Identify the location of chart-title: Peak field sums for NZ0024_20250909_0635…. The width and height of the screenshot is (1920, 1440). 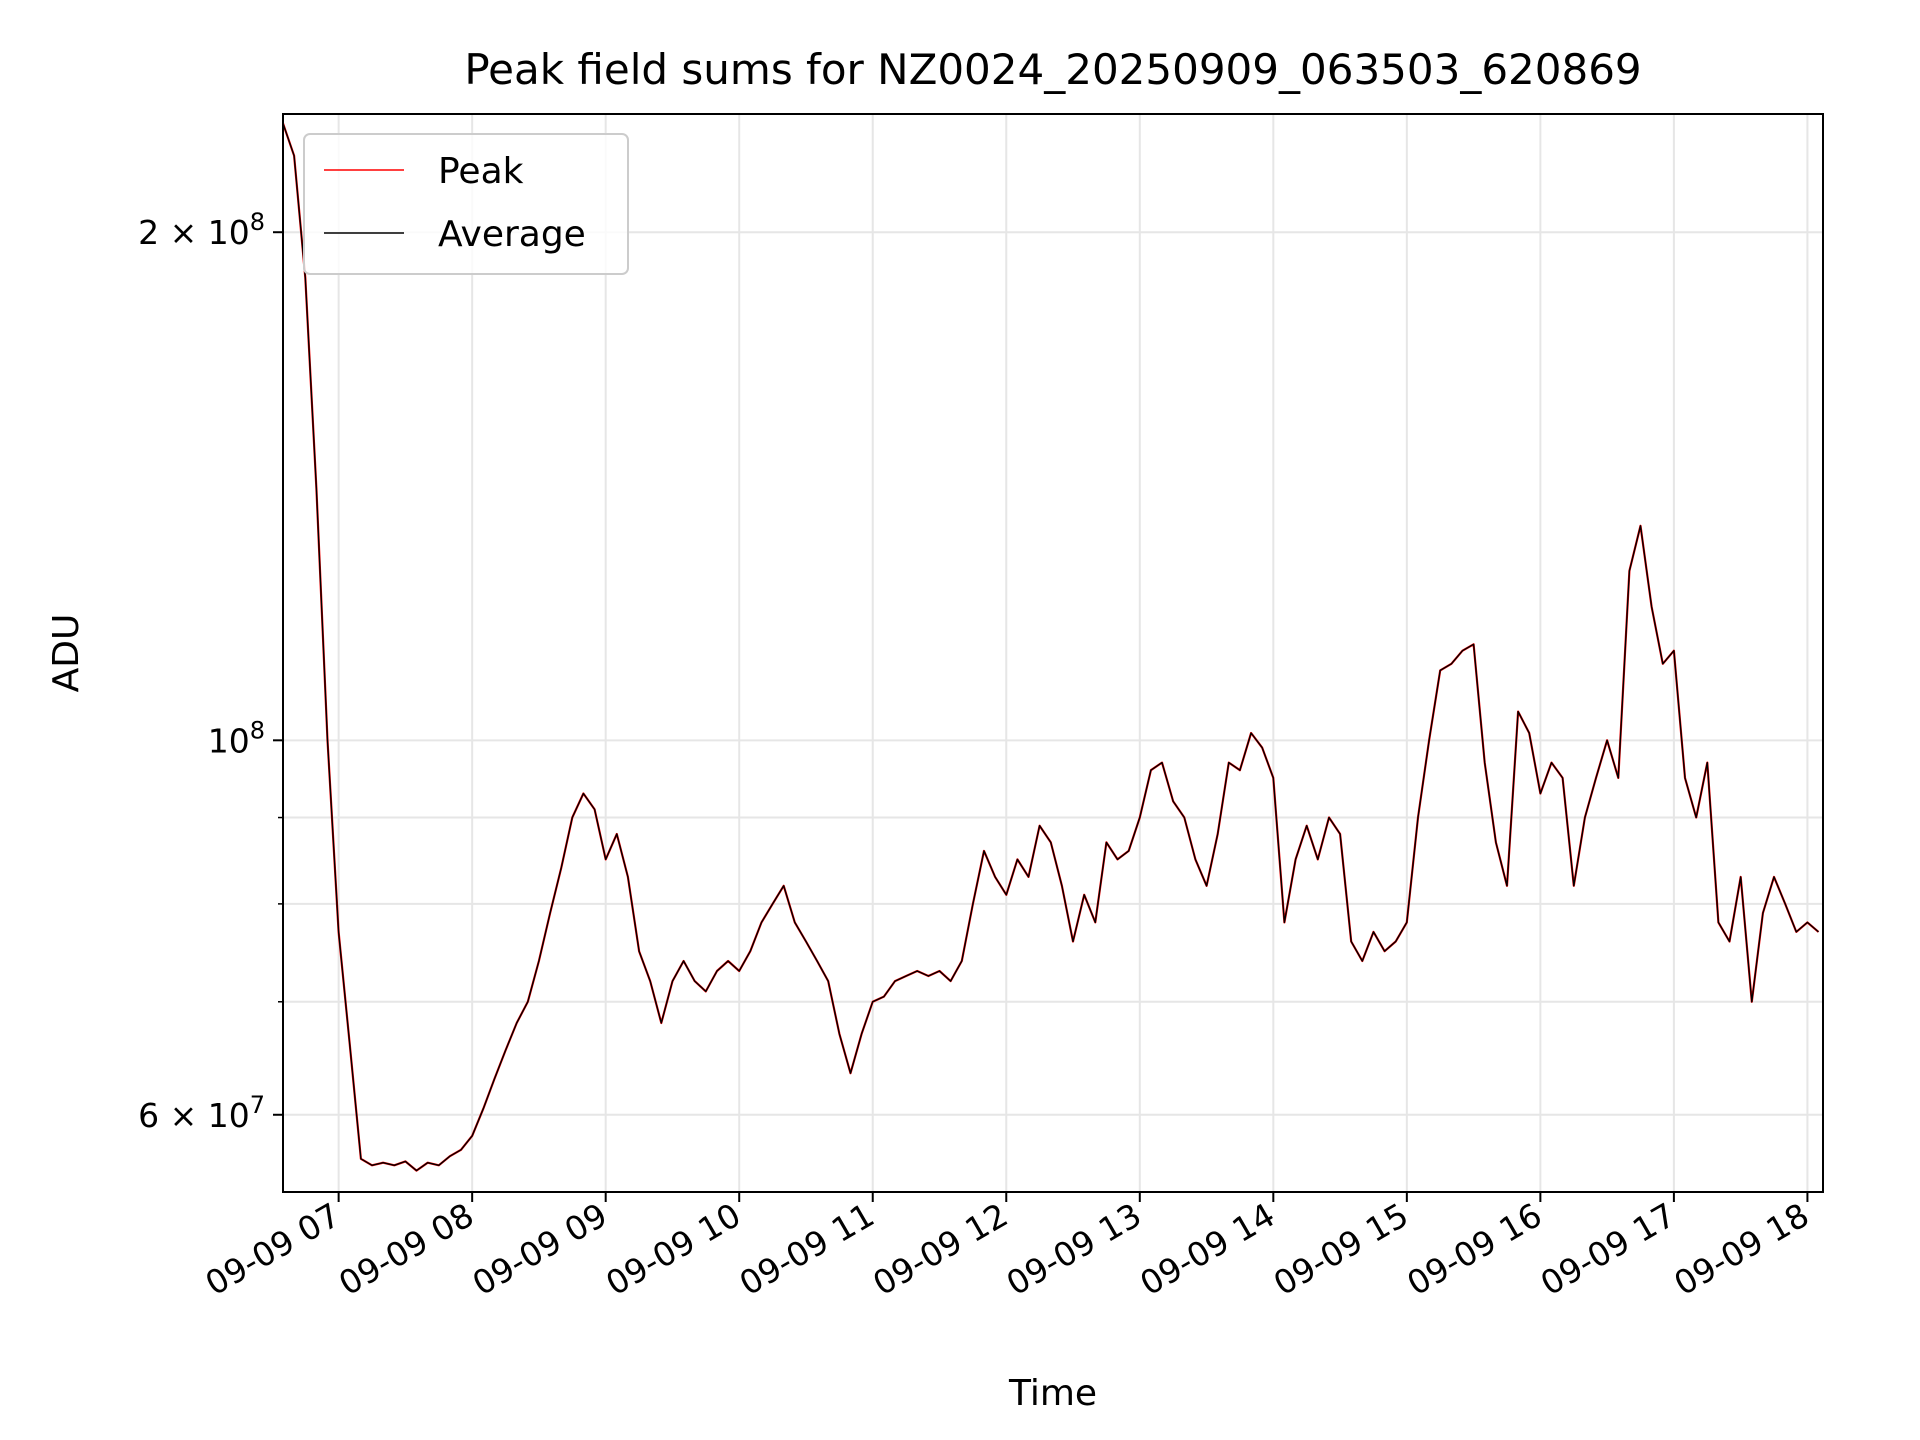
(1052, 69).